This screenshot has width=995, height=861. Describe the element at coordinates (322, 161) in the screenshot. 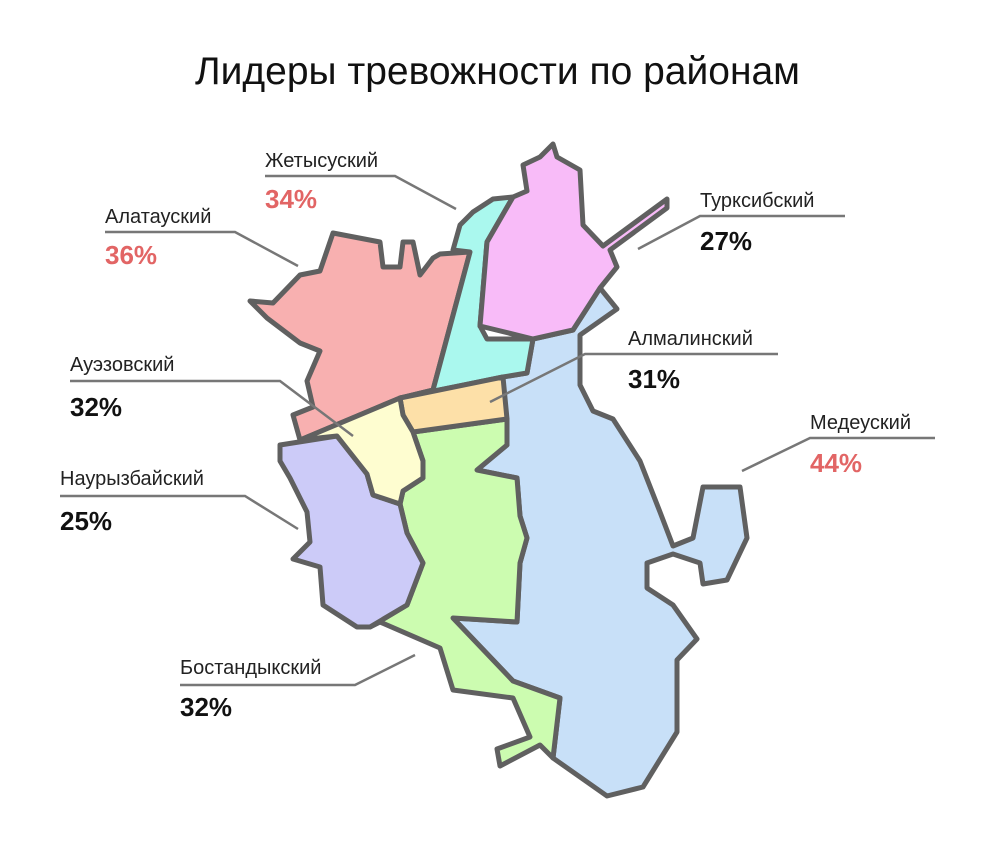

I see `label-zhetysu: Жетысуский` at that location.